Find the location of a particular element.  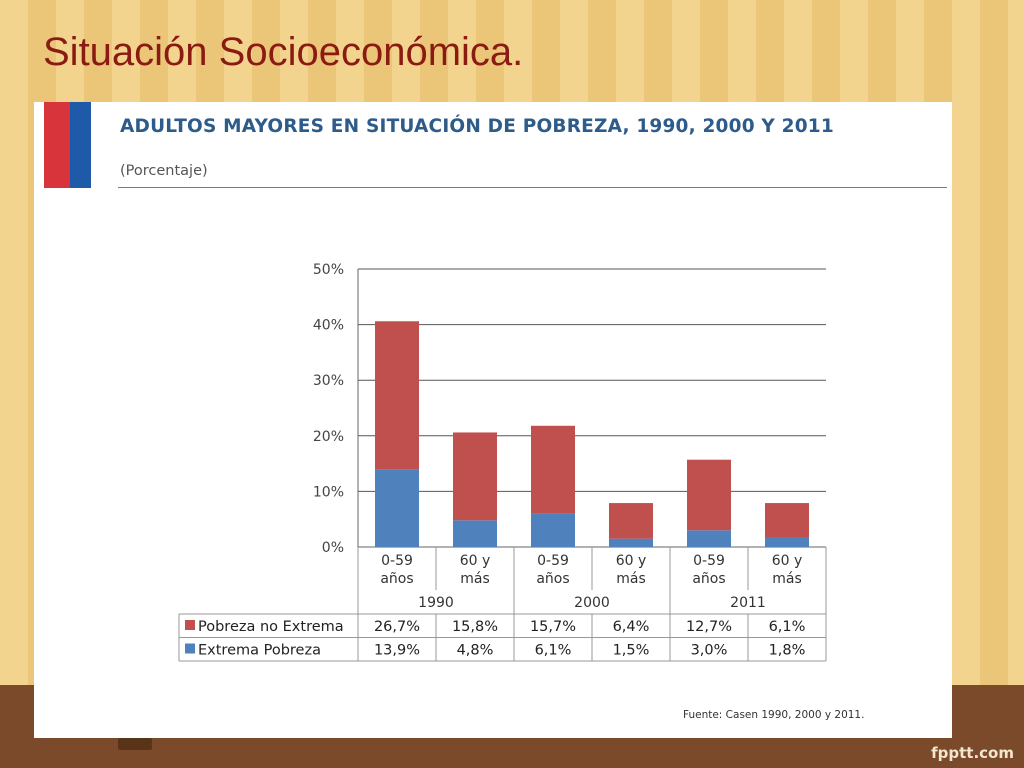

data-table-value: 15,7% is located at coordinates (553, 627).